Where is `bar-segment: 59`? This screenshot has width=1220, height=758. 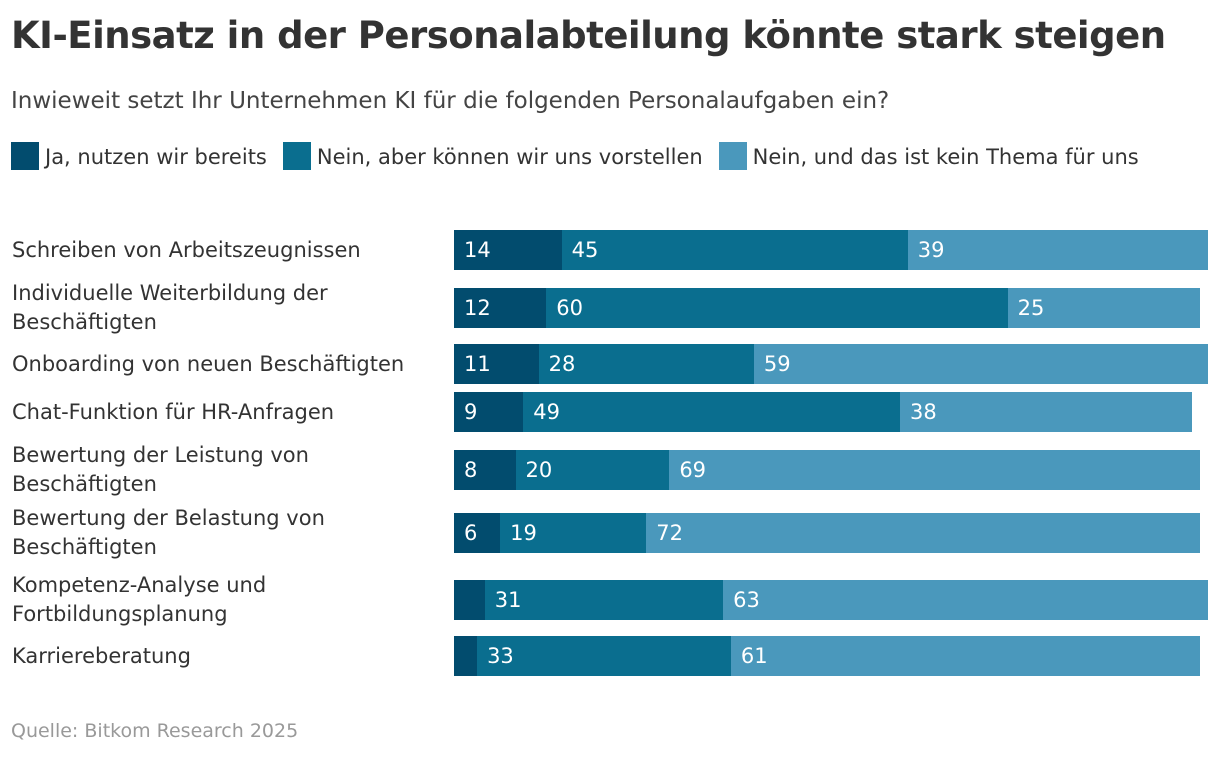
bar-segment: 59 is located at coordinates (980, 364).